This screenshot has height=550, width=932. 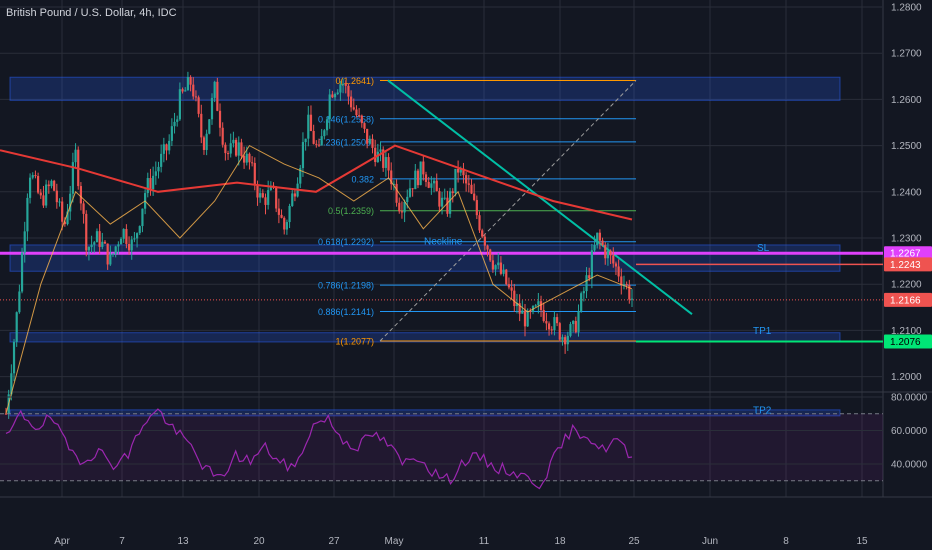 What do you see at coordinates (354, 81) in the screenshot?
I see `fib-level-label: 0(1.2641)` at bounding box center [354, 81].